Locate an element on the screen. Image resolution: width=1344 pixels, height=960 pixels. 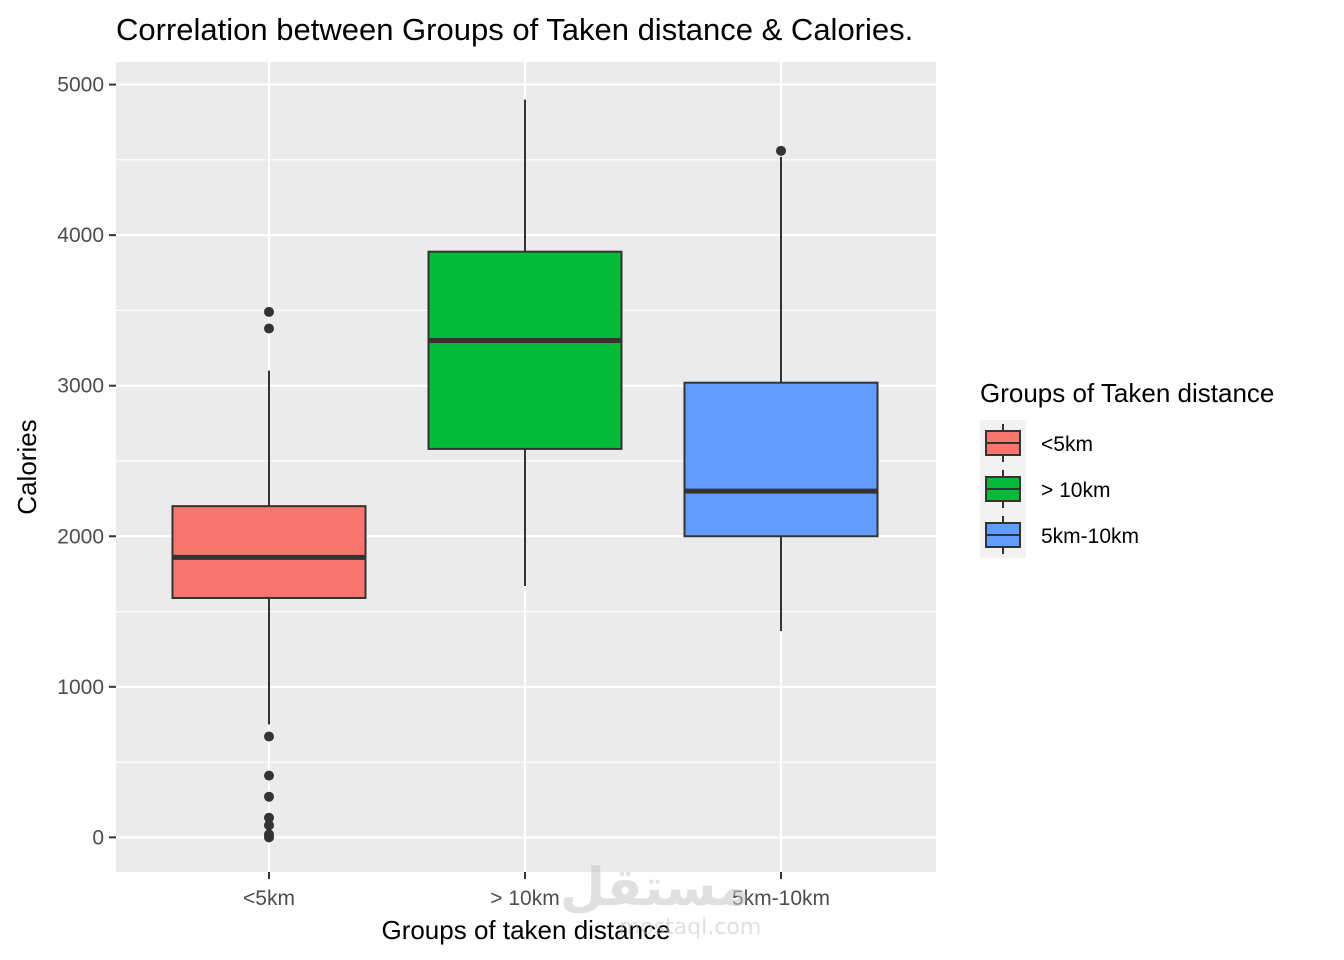
legend-item-1: <5km is located at coordinates (1039, 443).